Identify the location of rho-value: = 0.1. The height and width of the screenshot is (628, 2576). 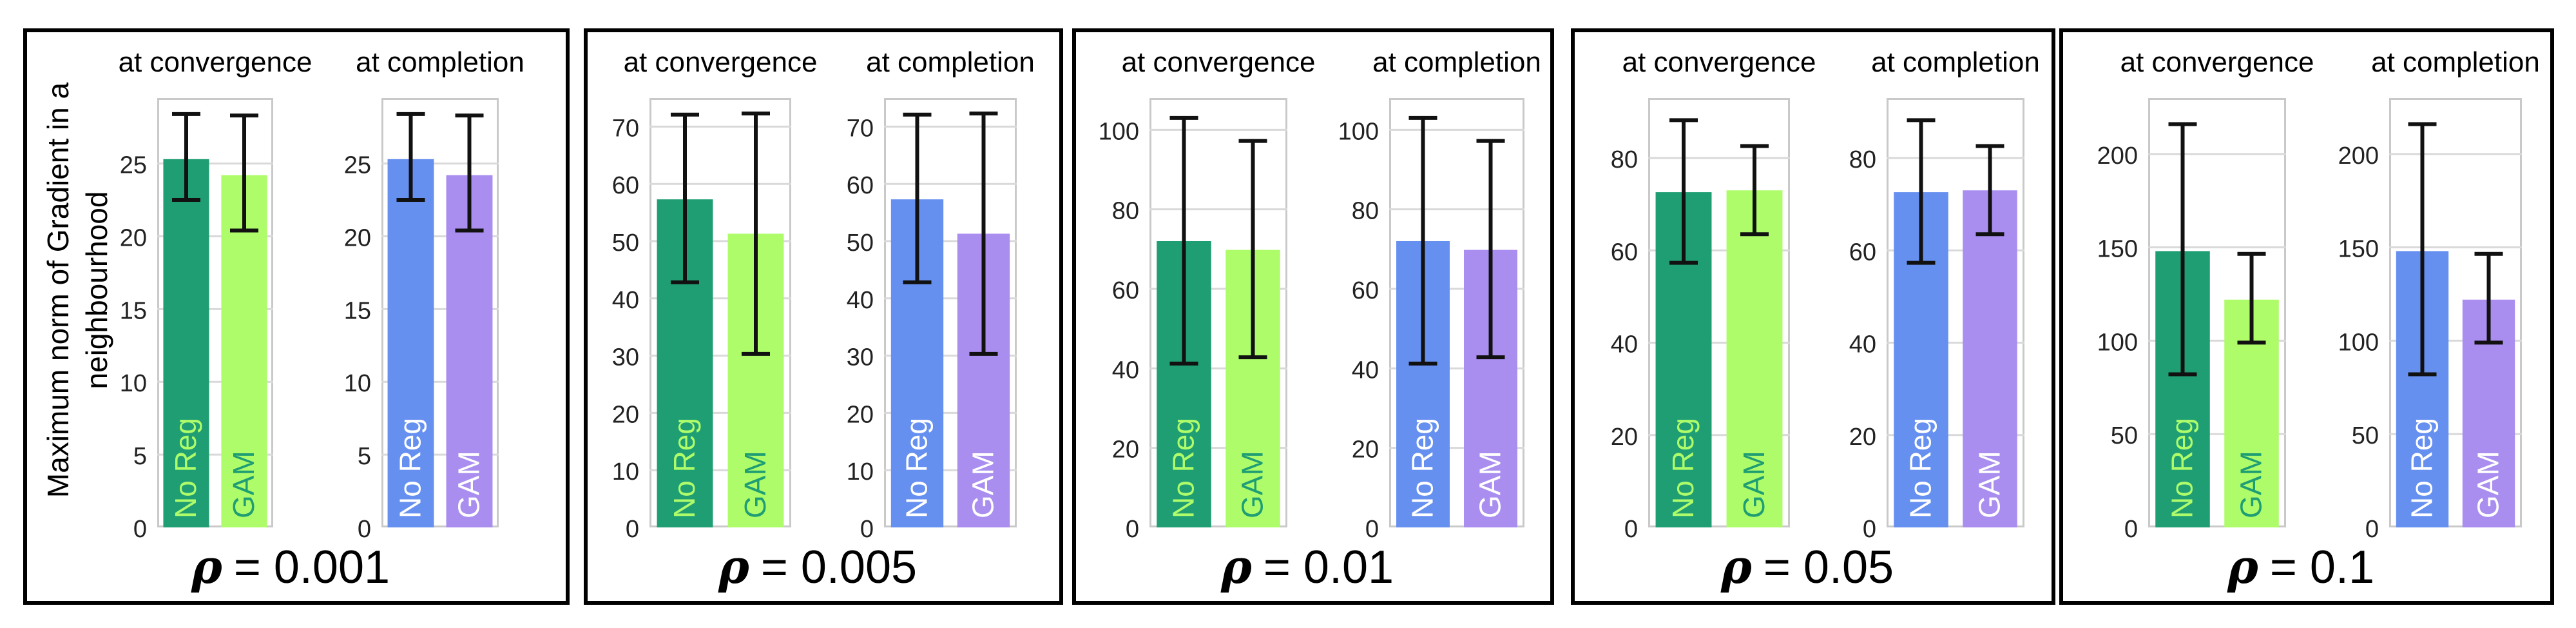
(2322, 567).